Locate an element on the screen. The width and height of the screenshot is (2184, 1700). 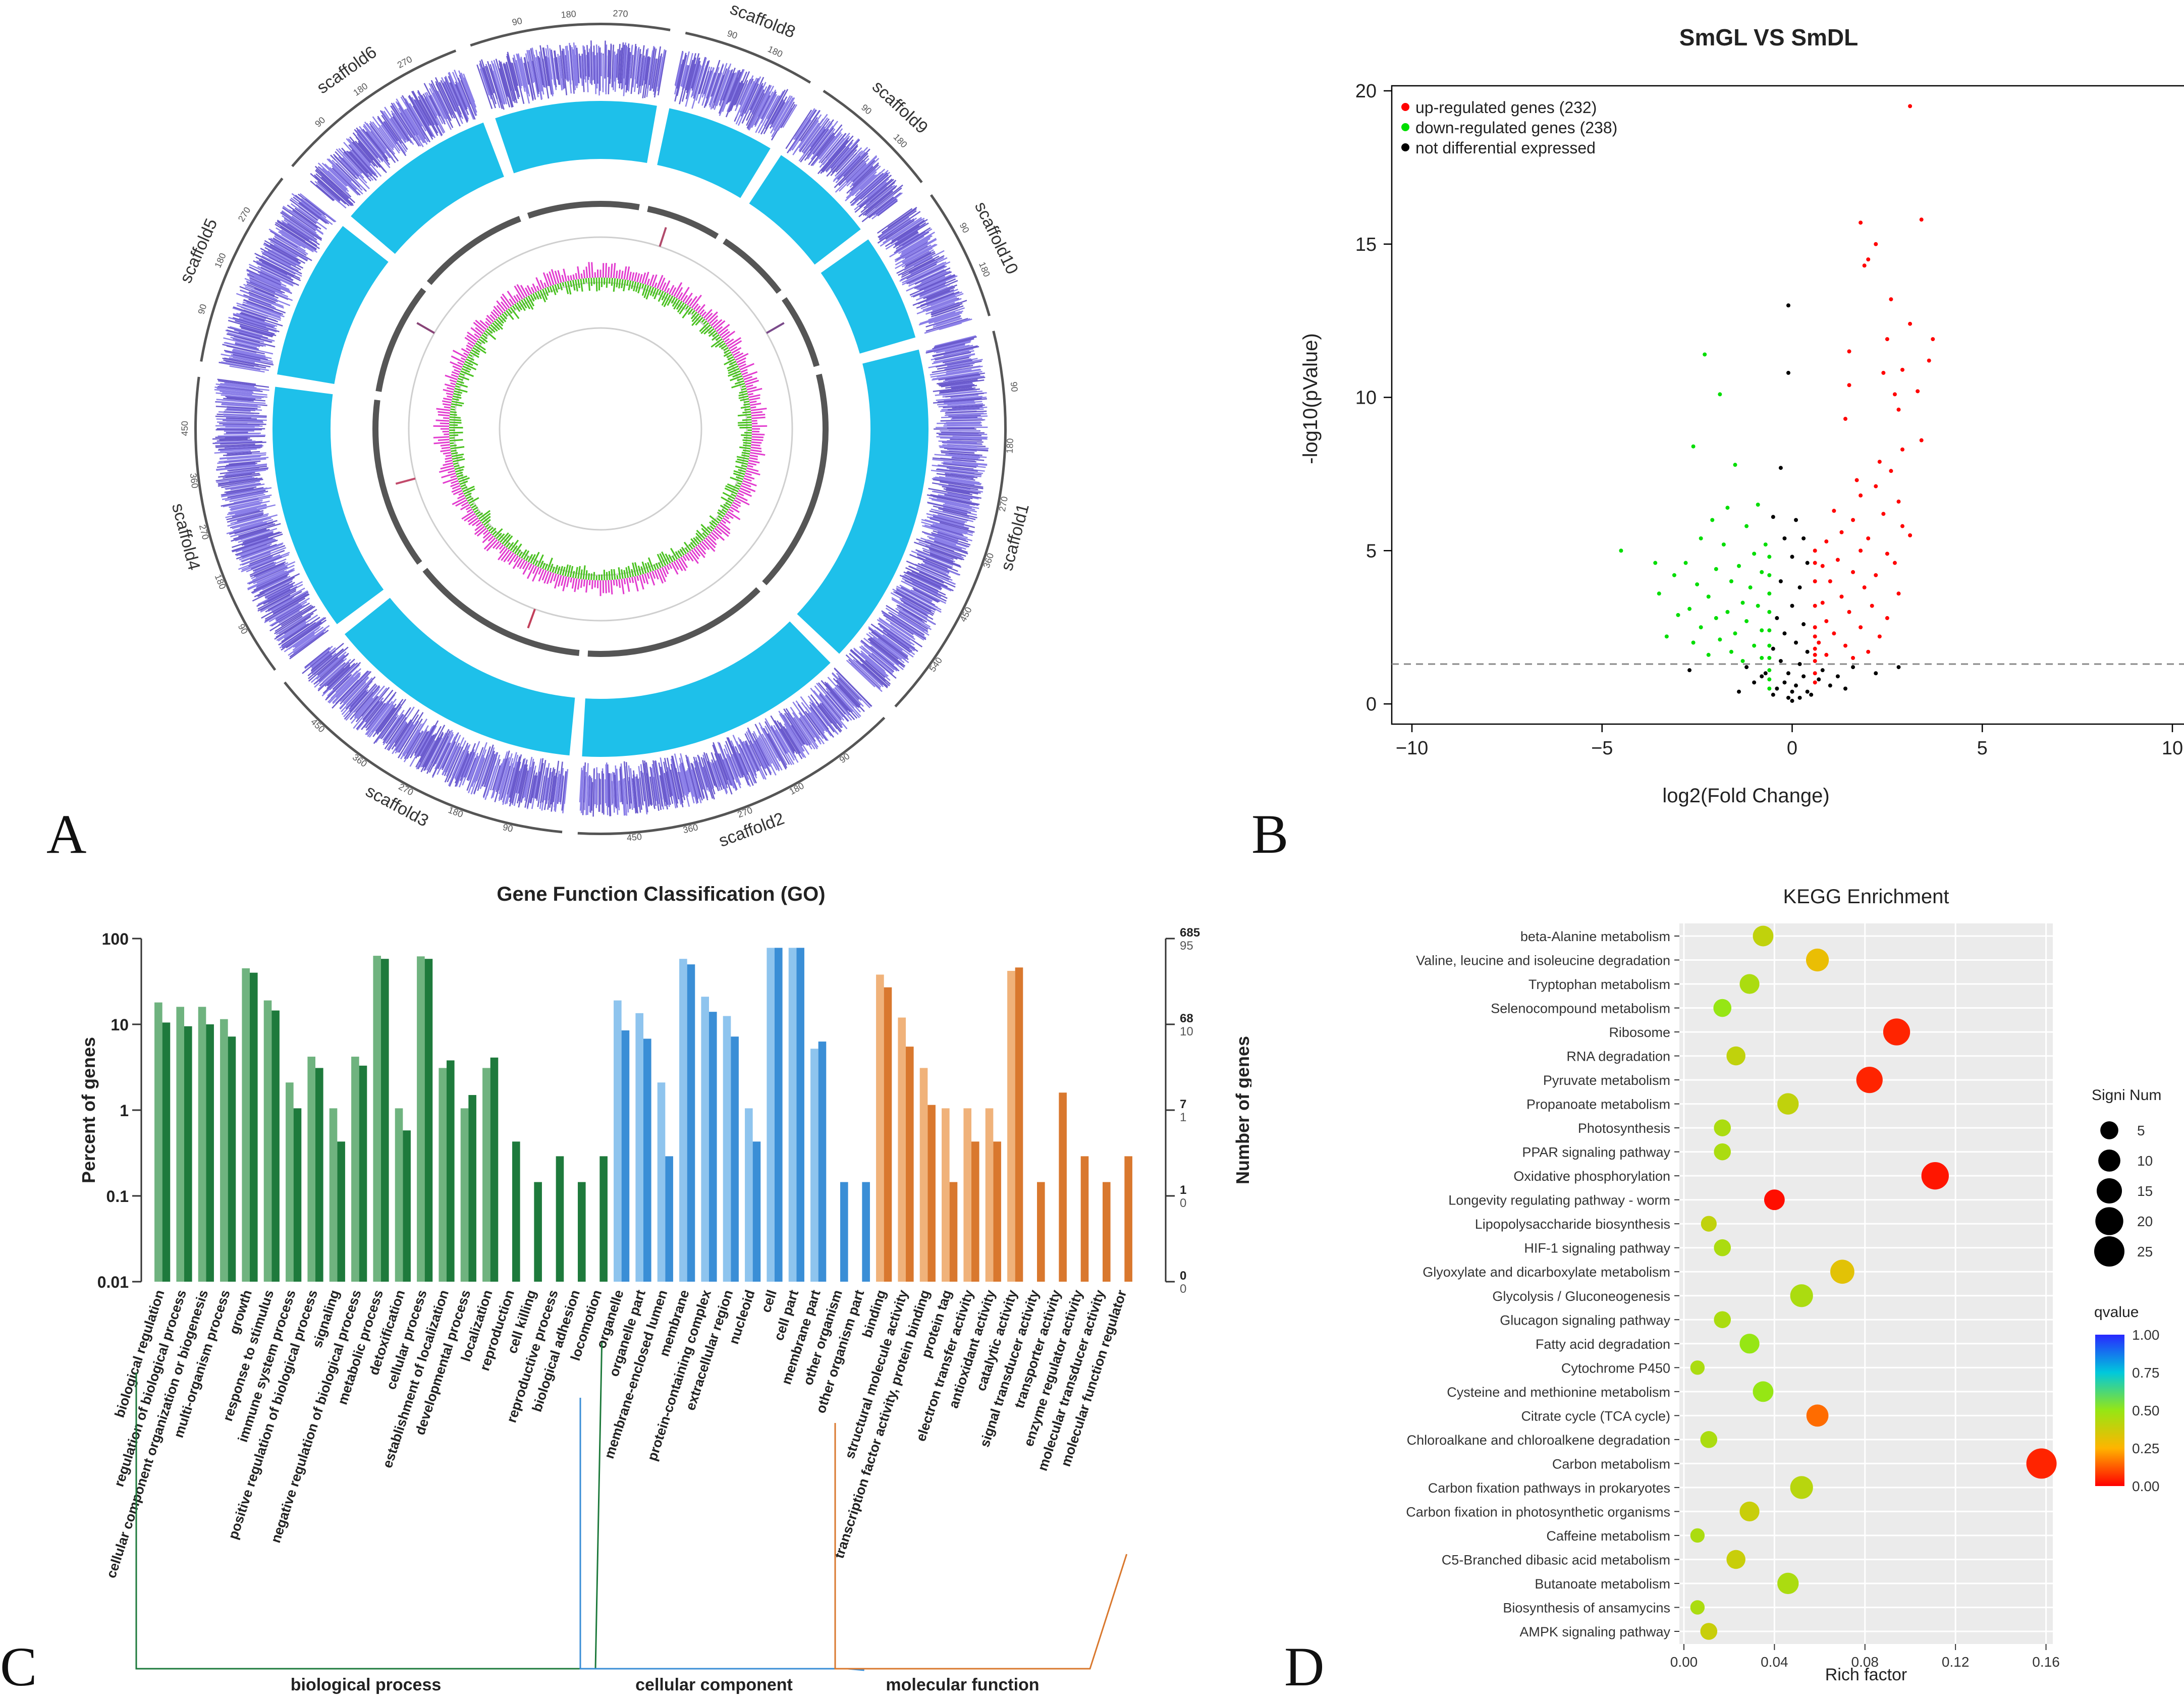
scaffold-tick-label: 180 is located at coordinates (455, 812).